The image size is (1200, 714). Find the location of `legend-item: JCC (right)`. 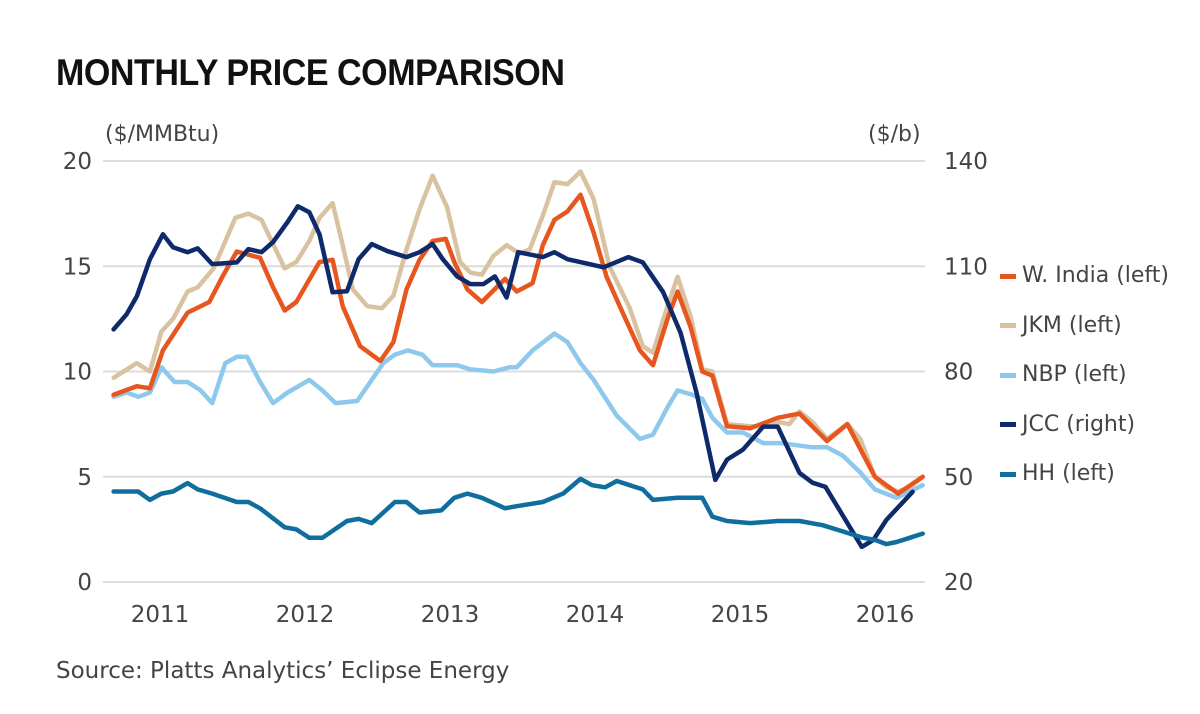

legend-item: JCC (right) is located at coordinates (1067, 427).